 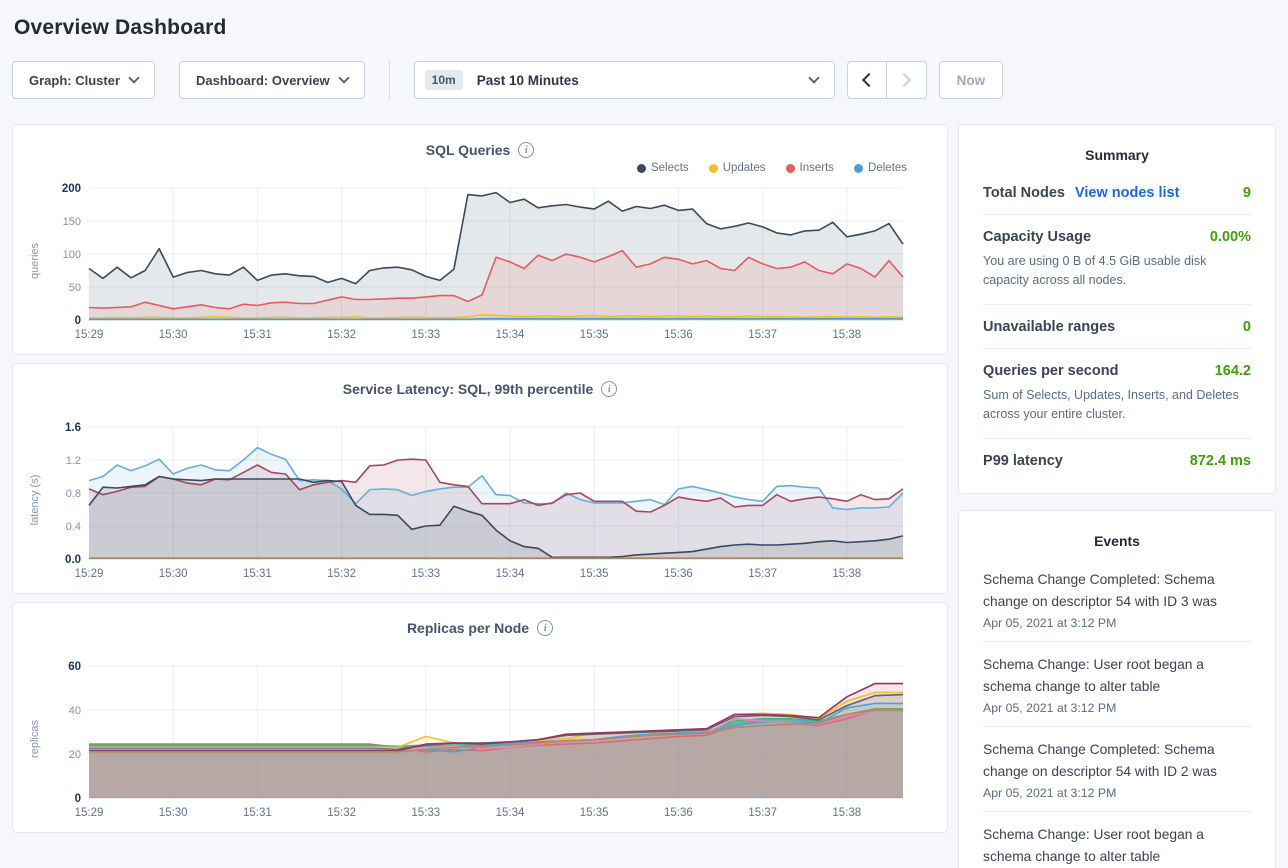 What do you see at coordinates (73, 527) in the screenshot?
I see `svg-text: 0.4` at bounding box center [73, 527].